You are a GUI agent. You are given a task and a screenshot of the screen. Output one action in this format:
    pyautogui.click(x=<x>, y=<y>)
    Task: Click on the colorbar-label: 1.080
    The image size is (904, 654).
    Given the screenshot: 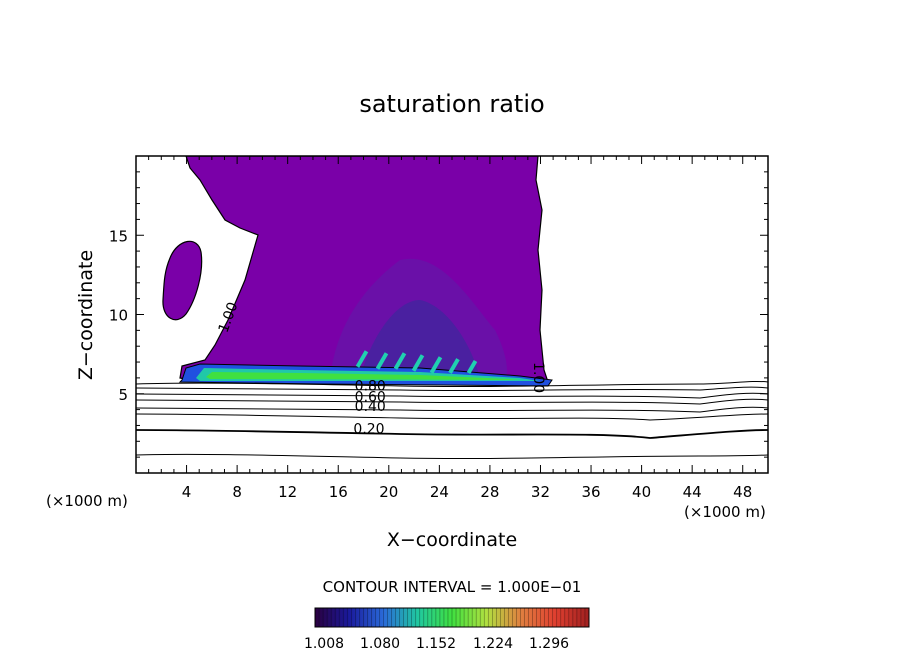 What is the action you would take?
    pyautogui.click(x=380, y=644)
    